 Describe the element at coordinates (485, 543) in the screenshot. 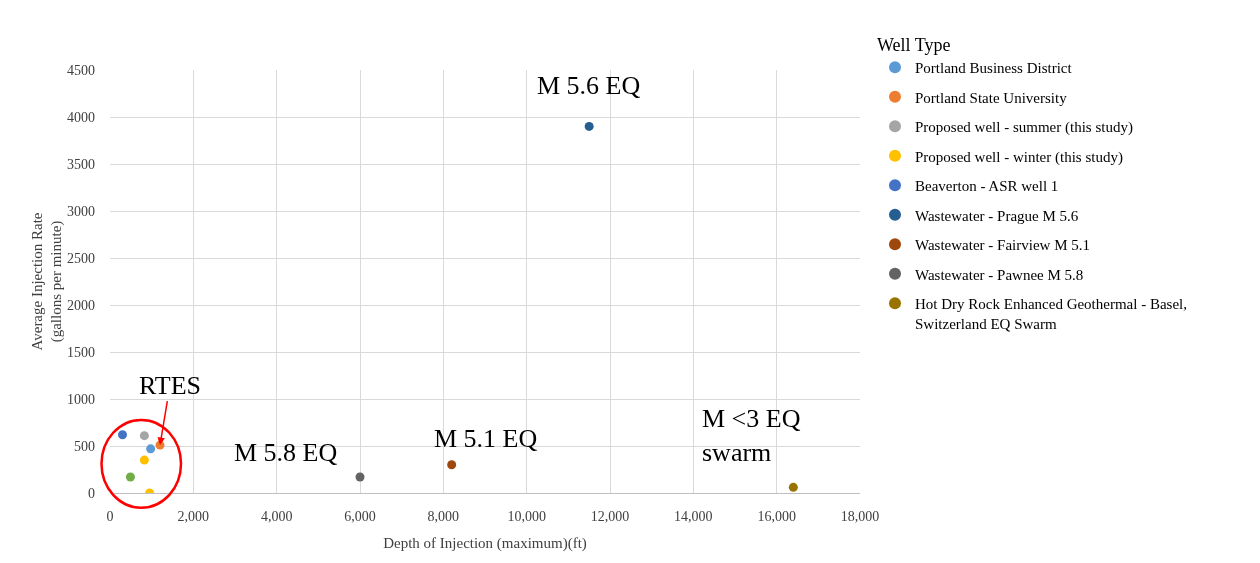

I see `x-axis-title: Depth of Injection (maximum)(ft)` at that location.